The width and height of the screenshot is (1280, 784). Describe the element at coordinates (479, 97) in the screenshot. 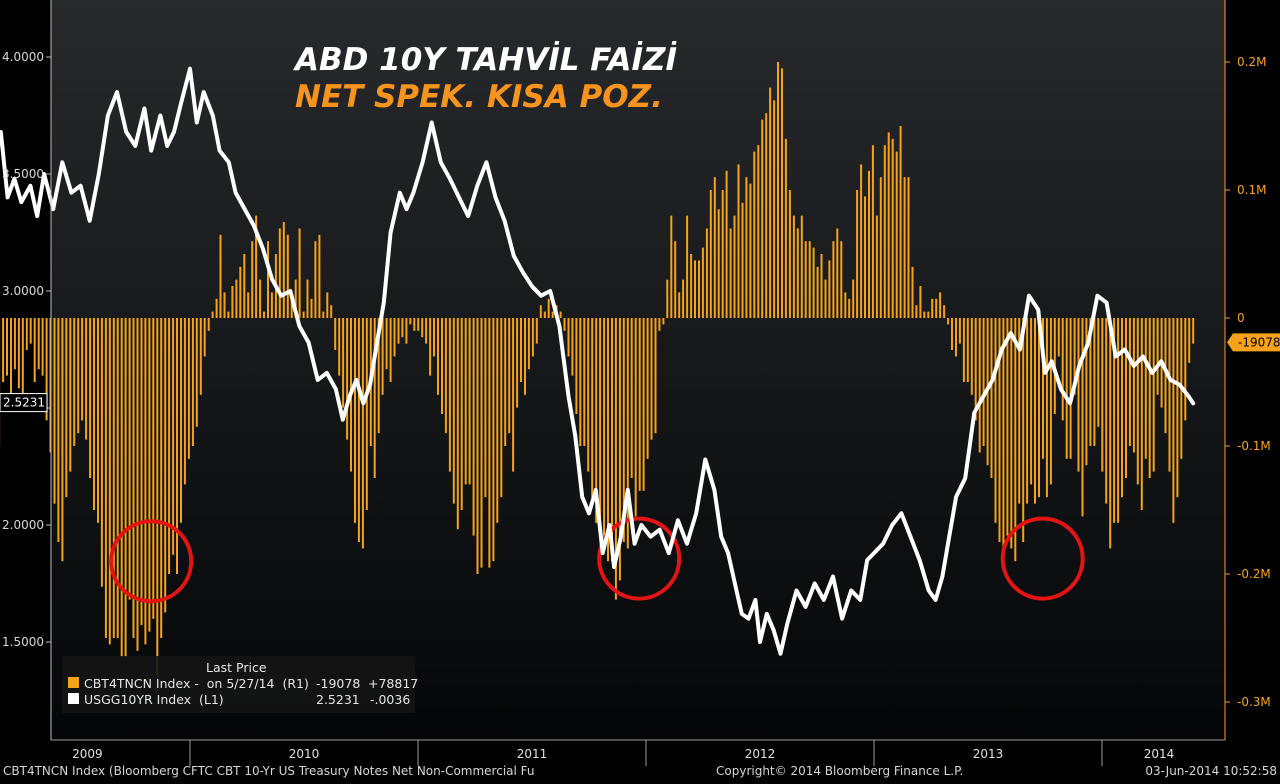

I see `chart-title-line2: NET SPEK. KISA POZ.` at that location.